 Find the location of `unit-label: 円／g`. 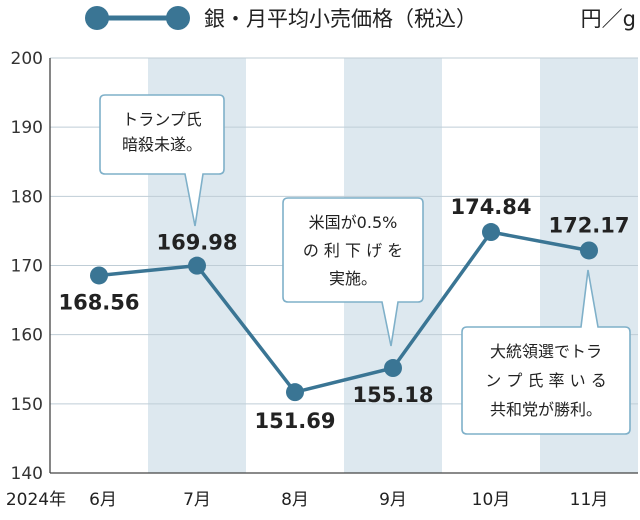

unit-label: 円／g is located at coordinates (608, 19).